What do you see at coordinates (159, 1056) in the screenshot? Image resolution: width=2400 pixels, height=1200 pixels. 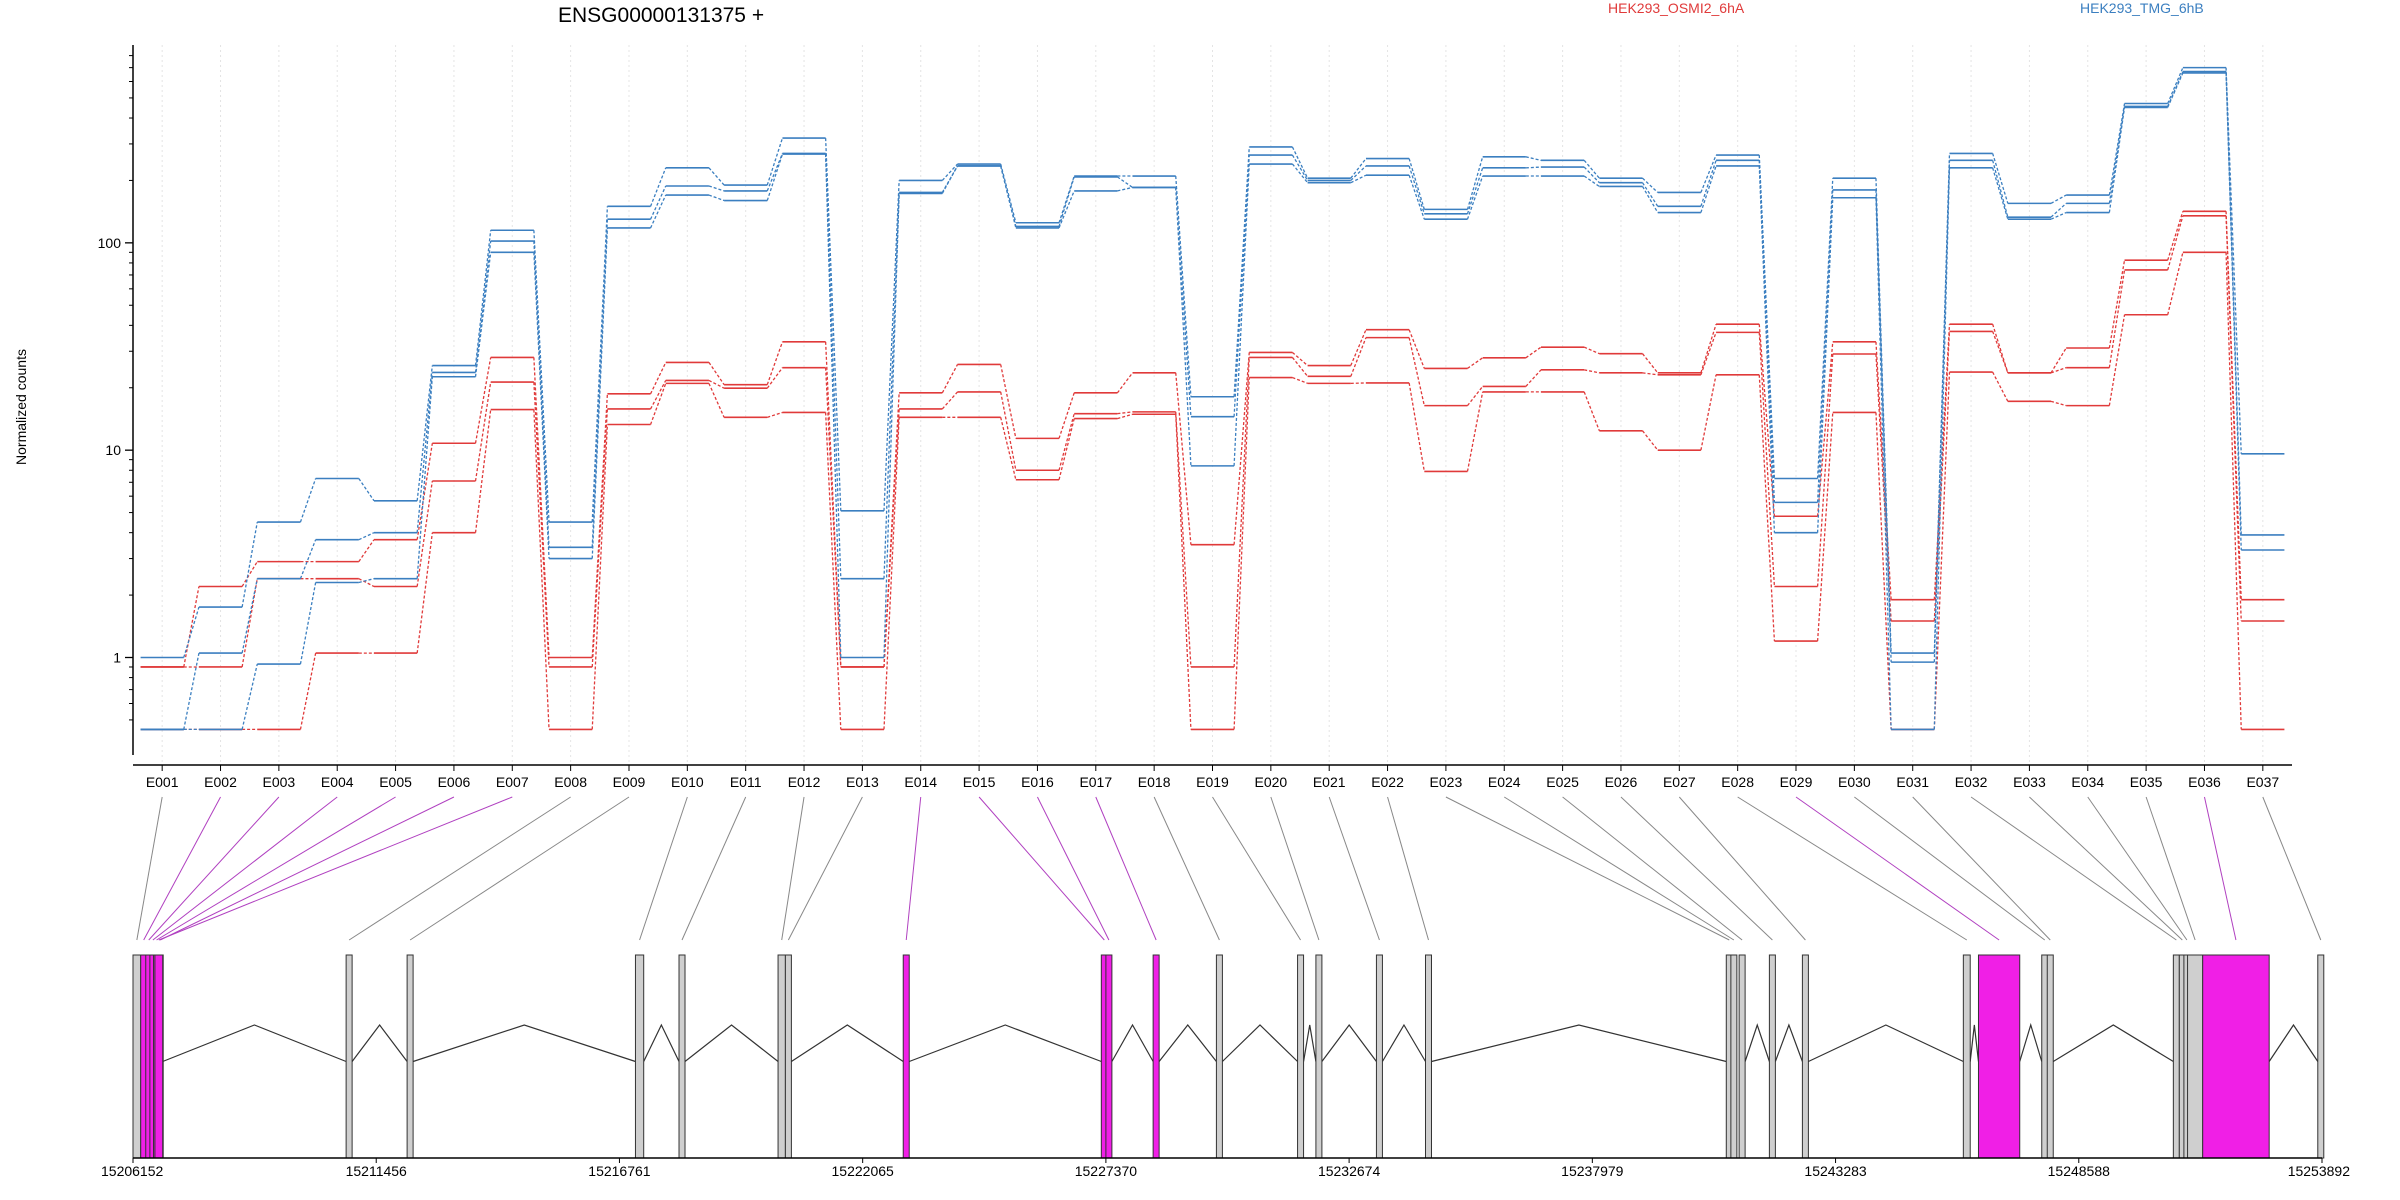 I see `exon-box-e007` at bounding box center [159, 1056].